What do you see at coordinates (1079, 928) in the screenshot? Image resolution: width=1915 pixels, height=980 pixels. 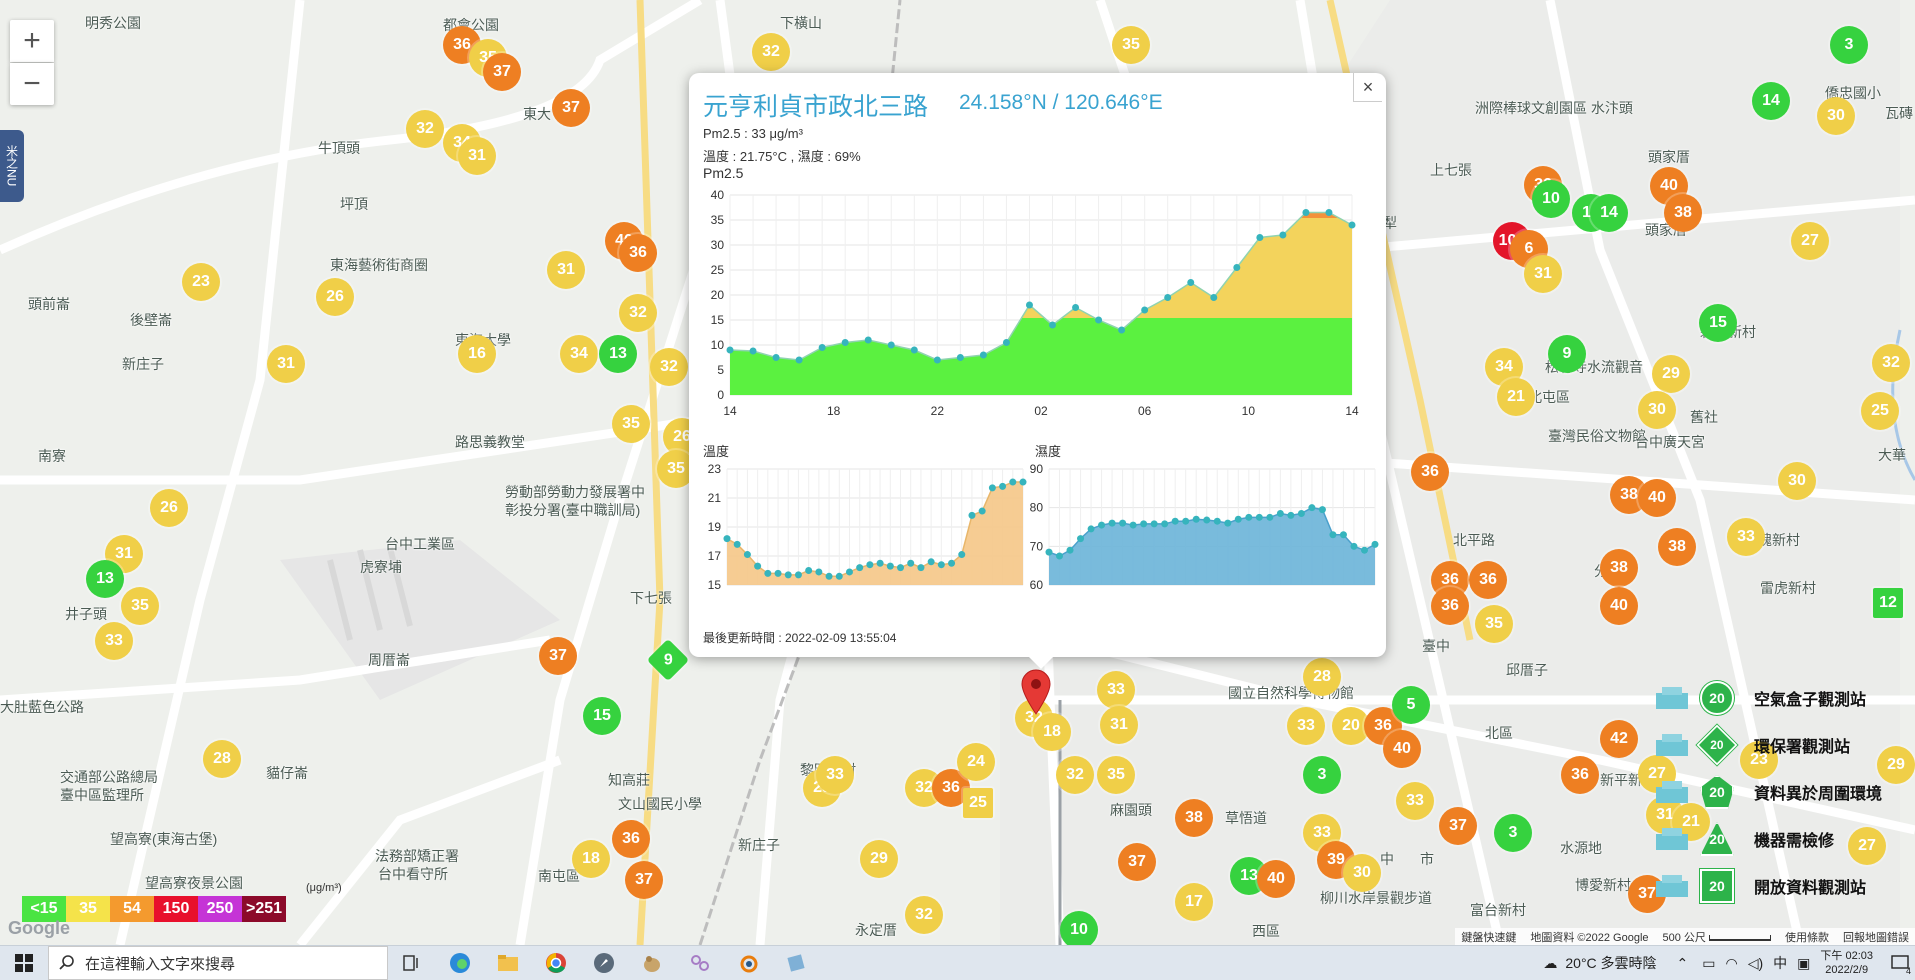 I see `airbox-station-marker: 10` at bounding box center [1079, 928].